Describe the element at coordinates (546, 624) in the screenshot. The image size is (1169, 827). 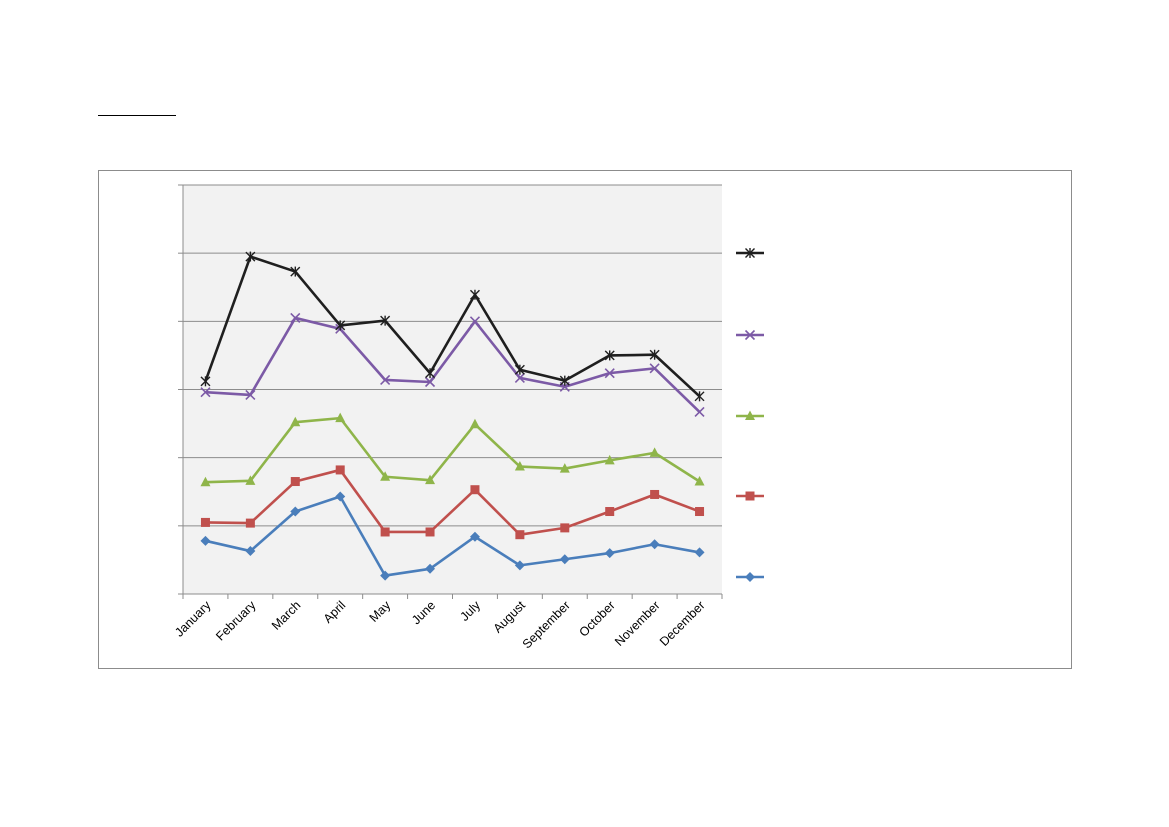
I see `x-tick-label: September` at that location.